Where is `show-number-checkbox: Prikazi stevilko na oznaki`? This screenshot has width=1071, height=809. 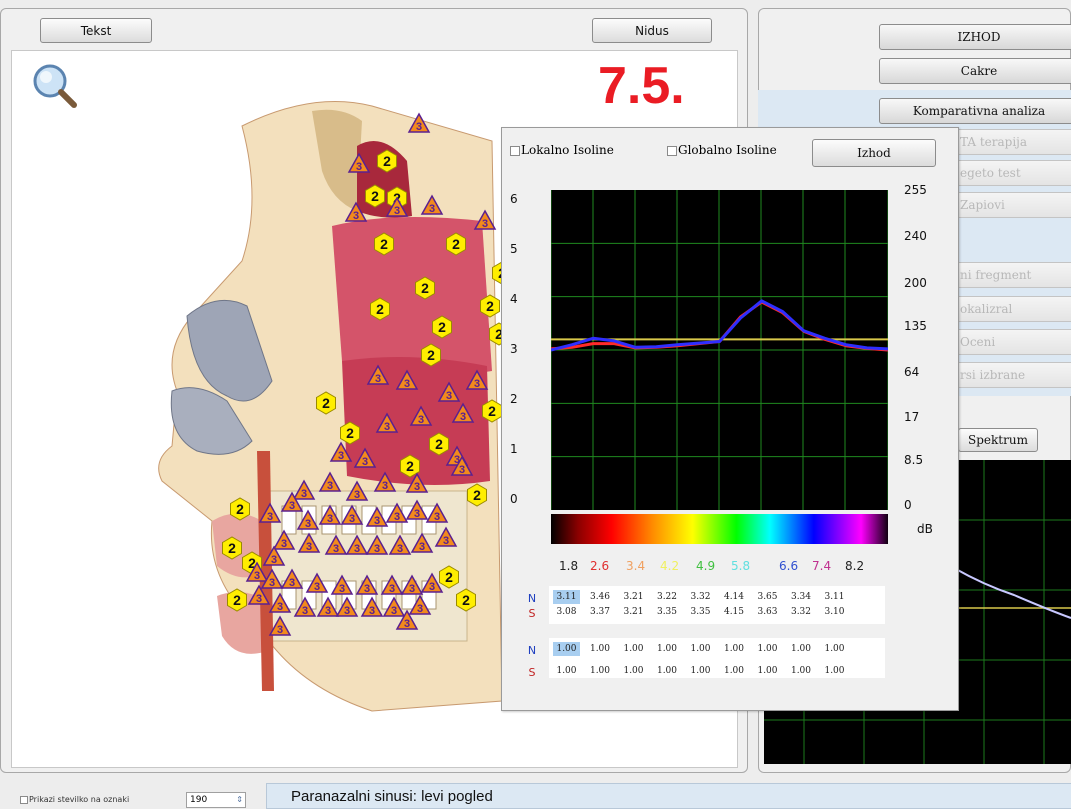 show-number-checkbox: Prikazi stevilko na oznaki is located at coordinates (74, 799).